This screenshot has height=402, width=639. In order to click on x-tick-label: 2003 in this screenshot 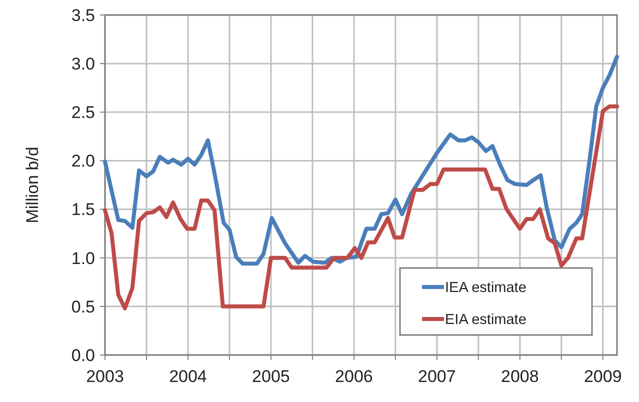, I will do `click(105, 376)`.